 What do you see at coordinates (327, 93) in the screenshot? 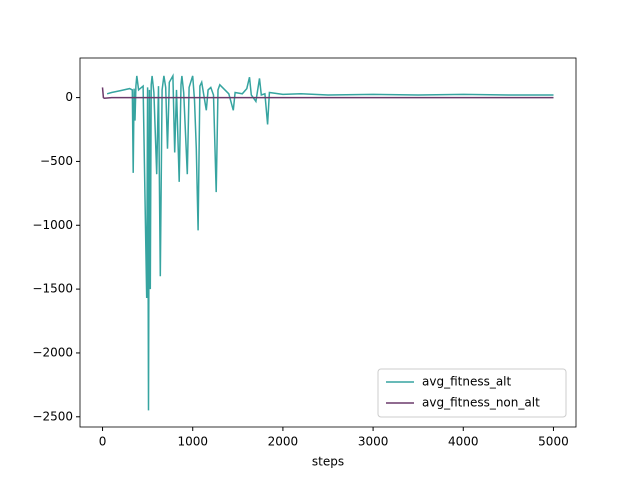
I see `line-series` at bounding box center [327, 93].